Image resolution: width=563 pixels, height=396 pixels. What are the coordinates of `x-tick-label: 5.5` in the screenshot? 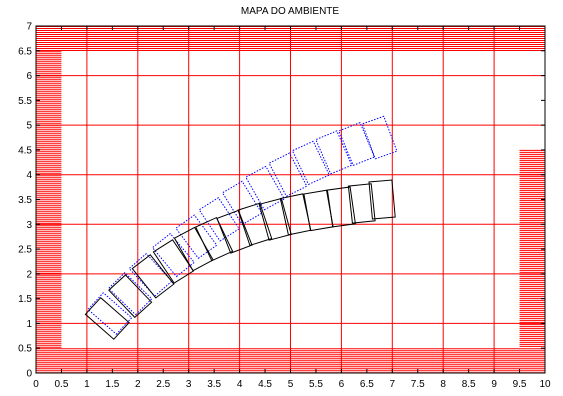 It's located at (316, 384).